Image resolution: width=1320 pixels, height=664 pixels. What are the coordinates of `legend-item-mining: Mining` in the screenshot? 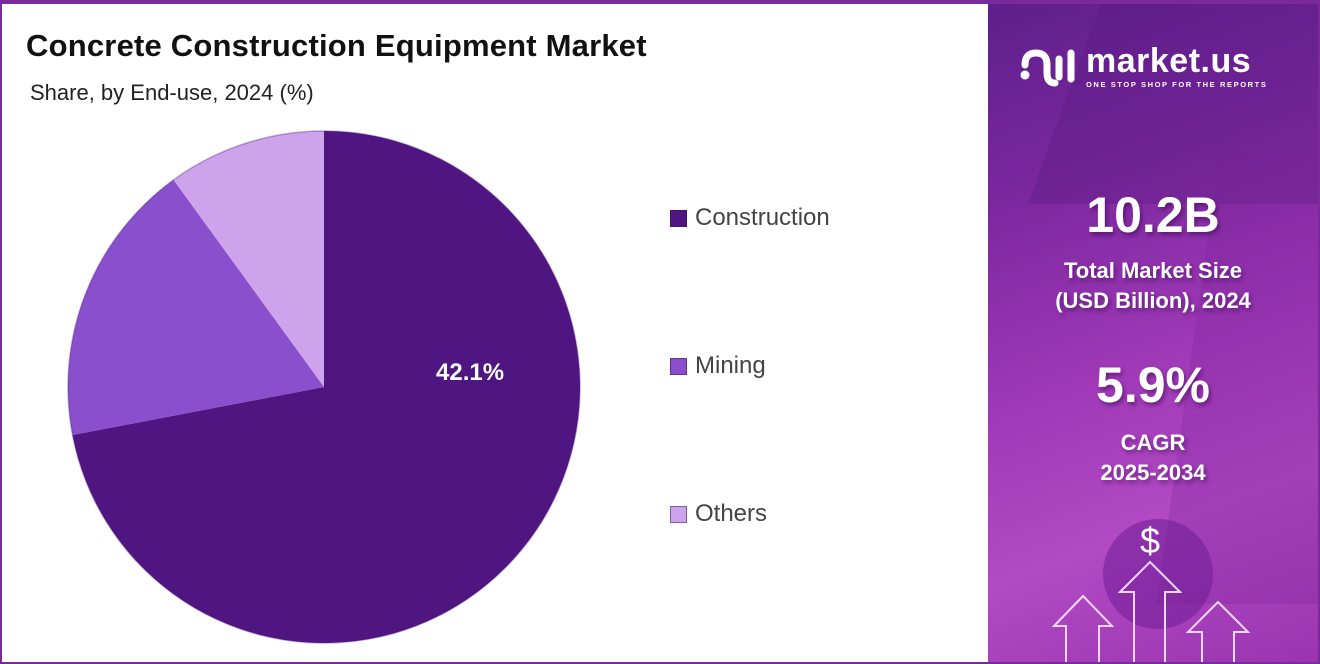 It's located at (718, 366).